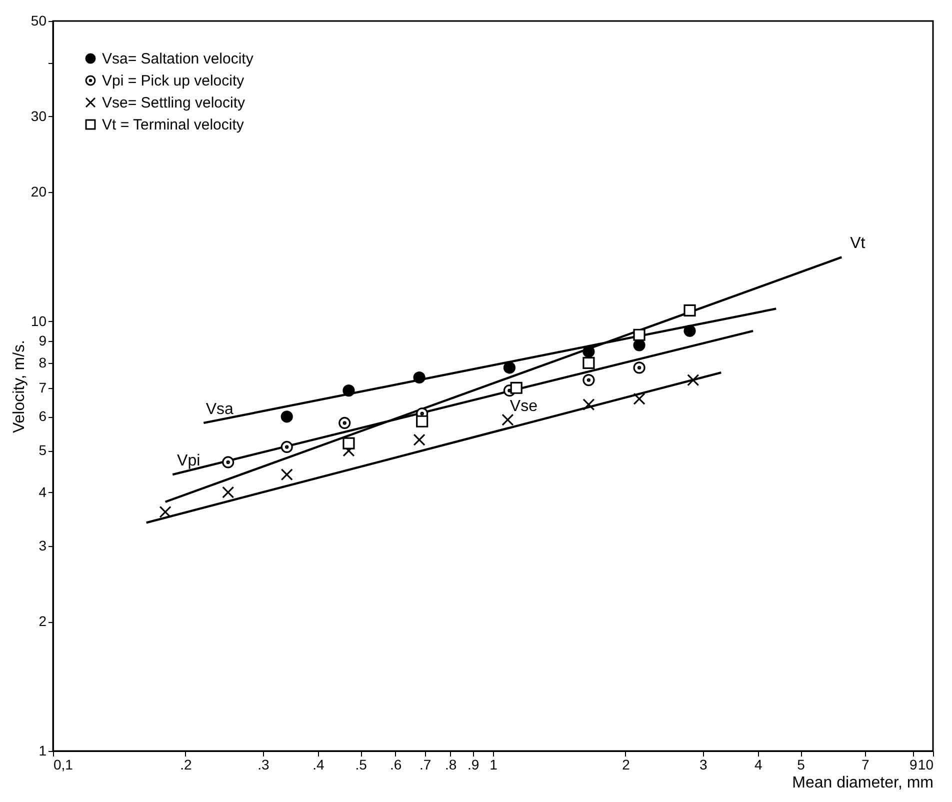 The image size is (952, 802). What do you see at coordinates (318, 764) in the screenshot?
I see `x-tick-label: .4` at bounding box center [318, 764].